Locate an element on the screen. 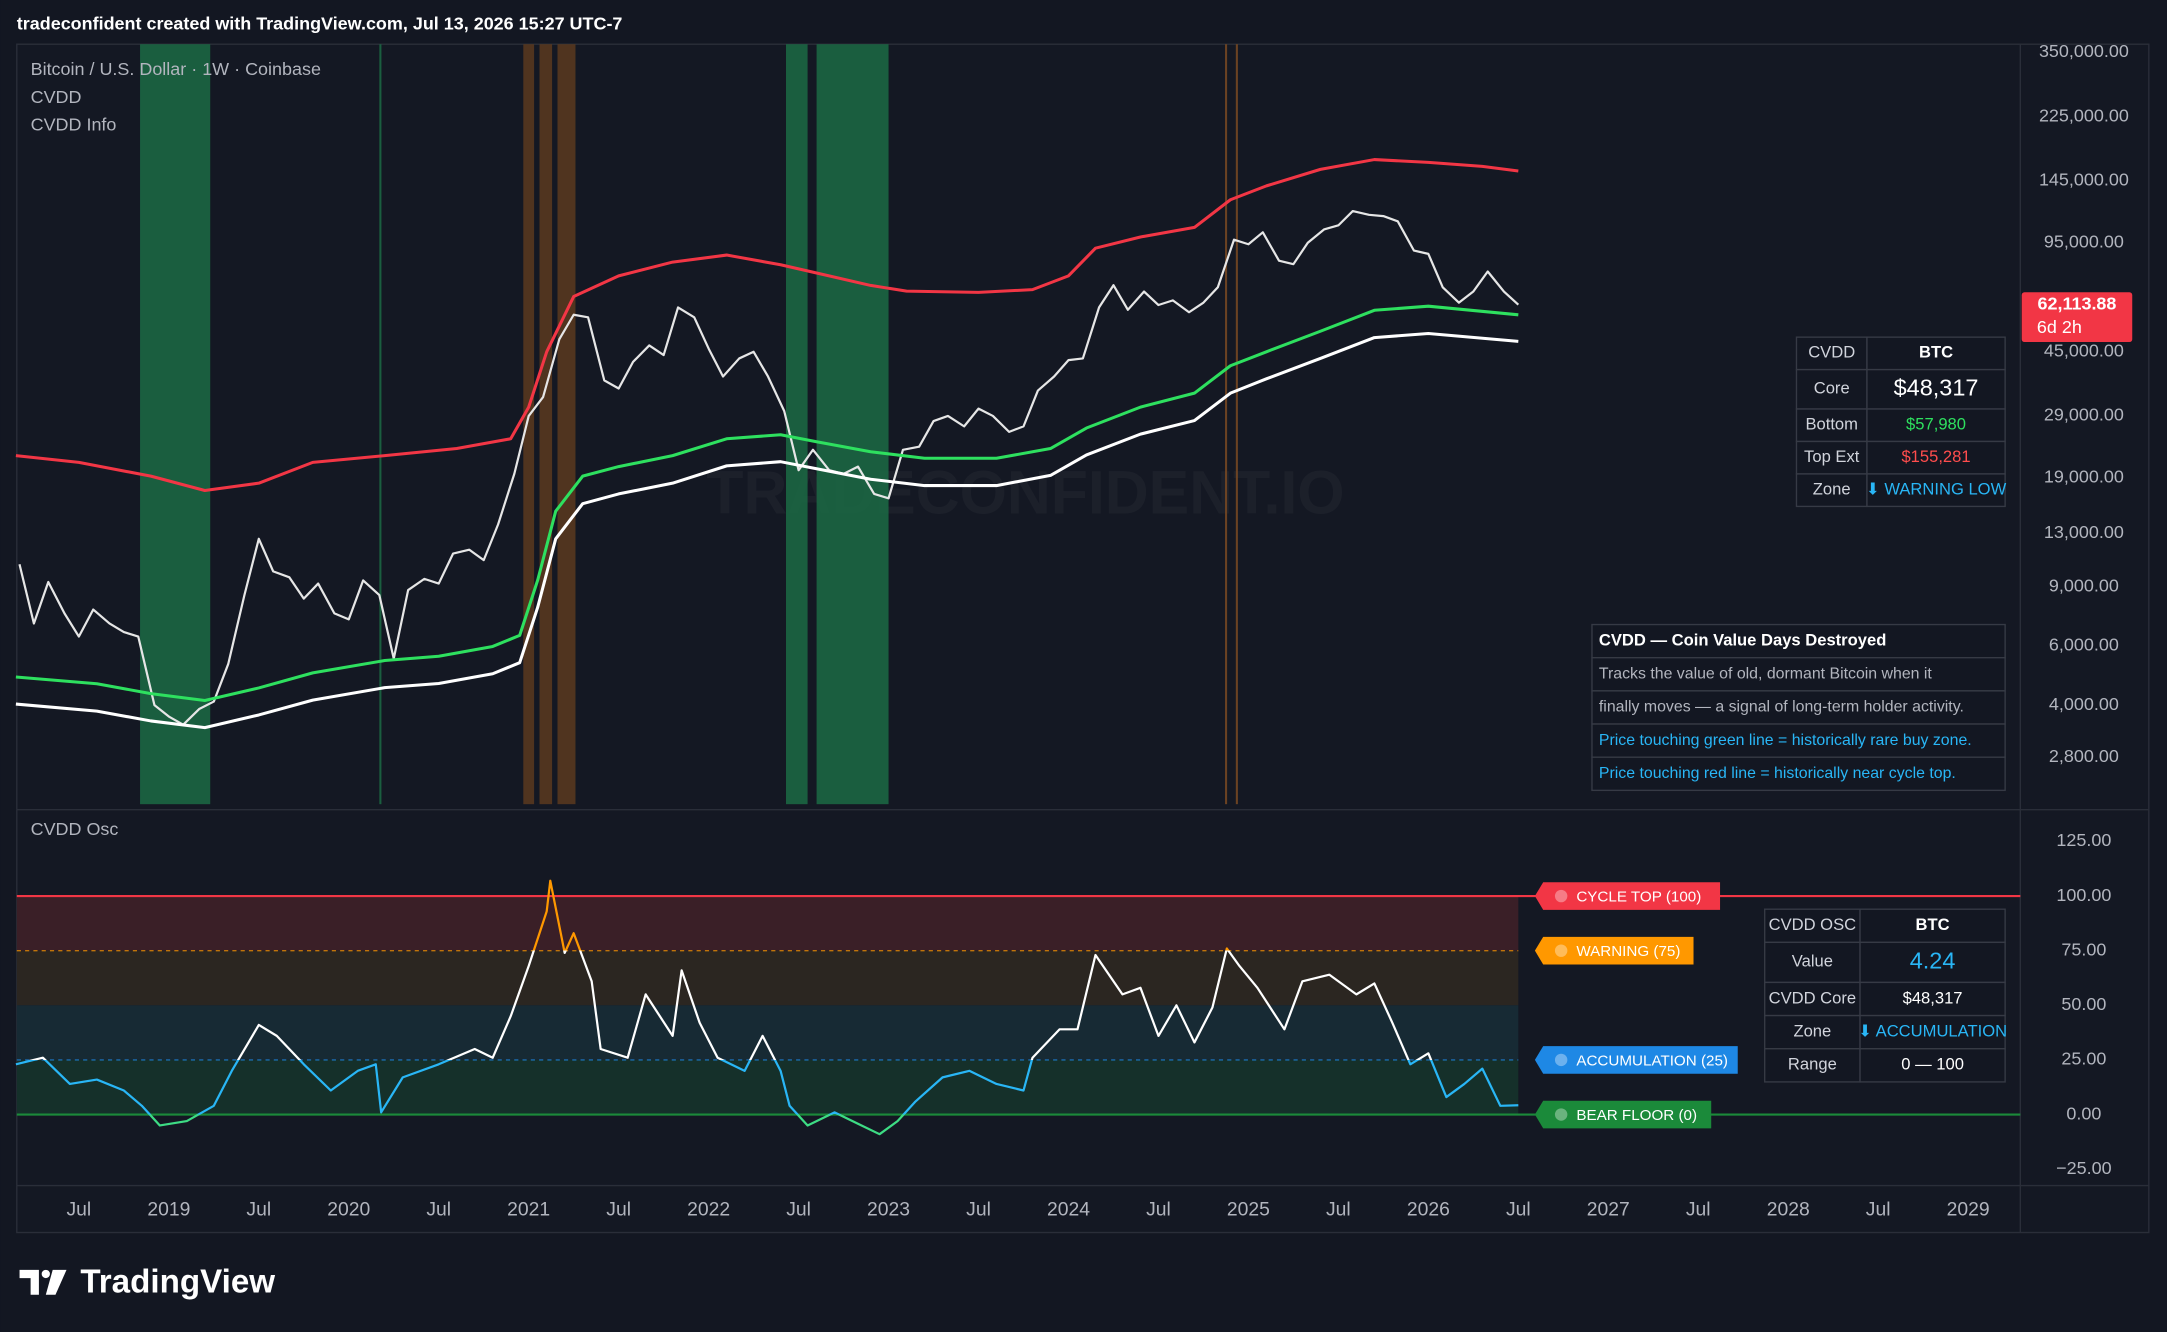 This screenshot has height=1332, width=2167. table-value: $48,317 is located at coordinates (1933, 997).